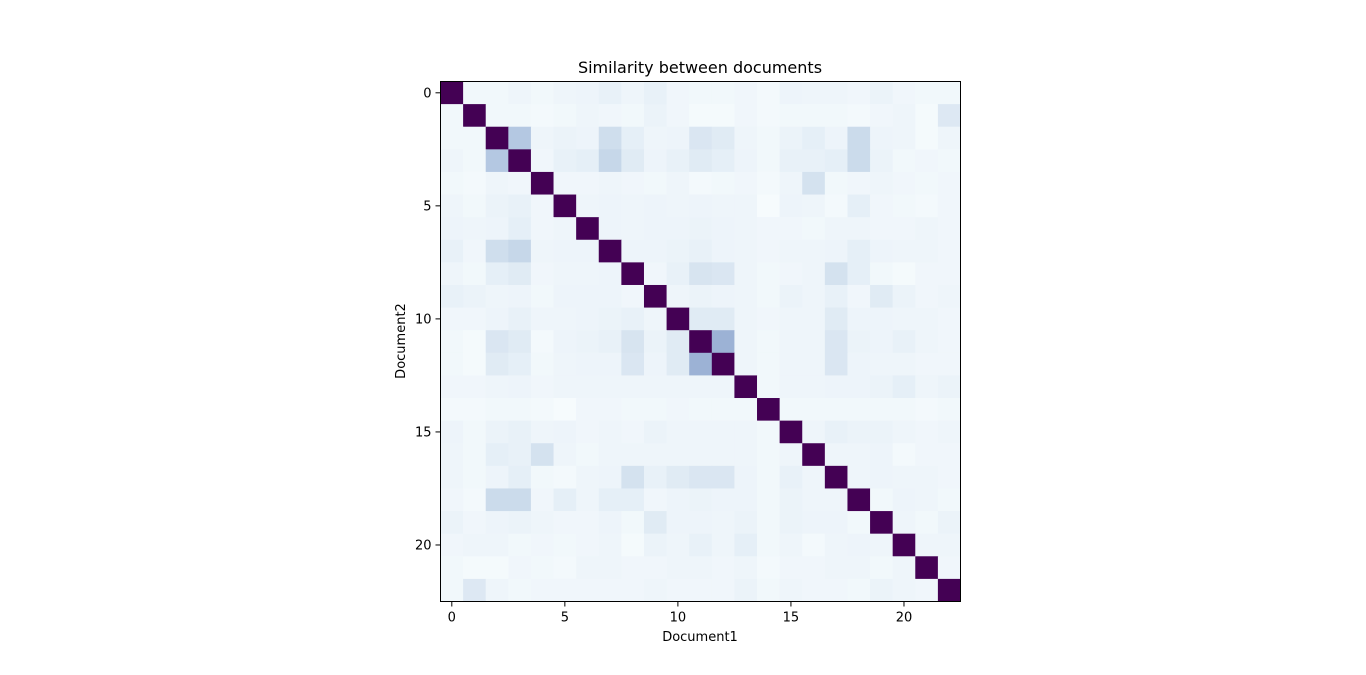 This screenshot has height=675, width=1366. What do you see at coordinates (791, 618) in the screenshot?
I see `x-tick-label: 15` at bounding box center [791, 618].